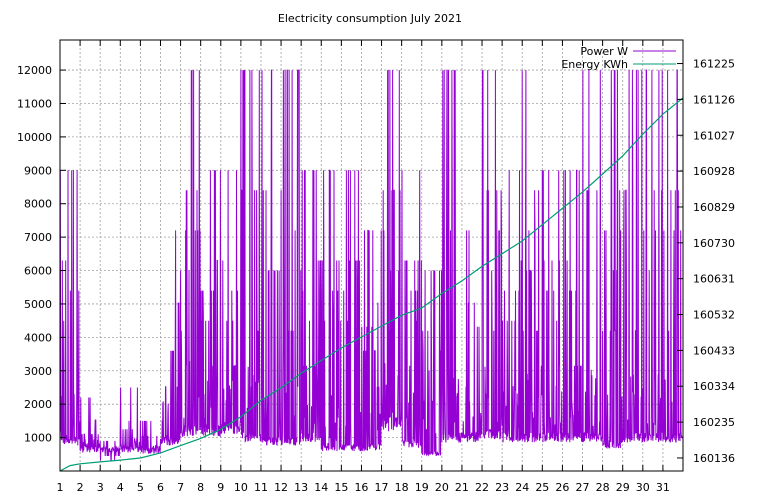  What do you see at coordinates (261, 487) in the screenshot?
I see `x-tick-label: 11` at bounding box center [261, 487].